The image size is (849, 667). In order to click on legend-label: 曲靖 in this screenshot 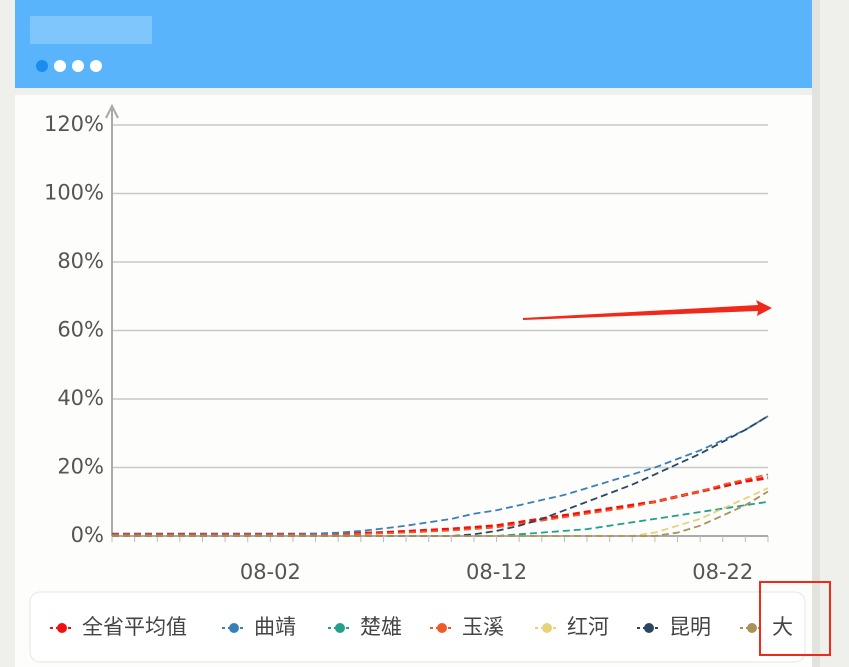, I will do `click(275, 627)`.